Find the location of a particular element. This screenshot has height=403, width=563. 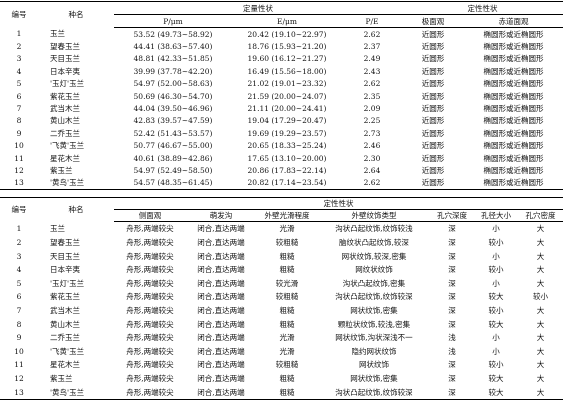

cell: '飞黄'玉兰 is located at coordinates (67, 351).